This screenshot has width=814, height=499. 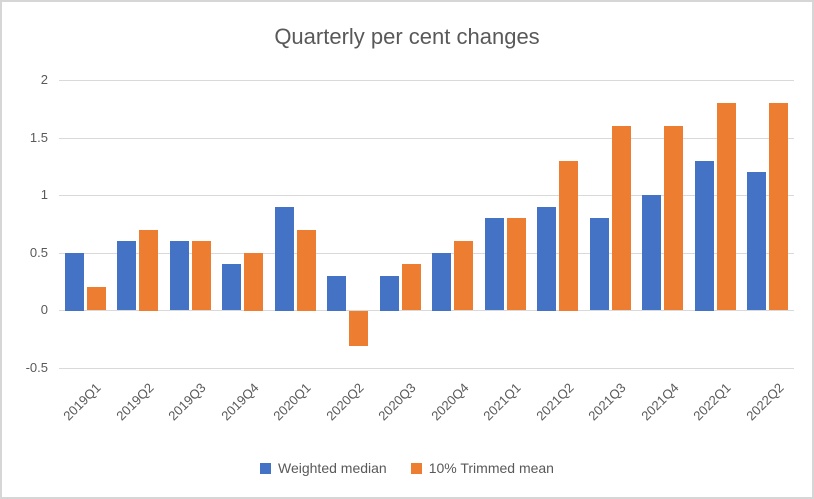 What do you see at coordinates (516, 264) in the screenshot?
I see `bar-trimmed-mean-2021Q1` at bounding box center [516, 264].